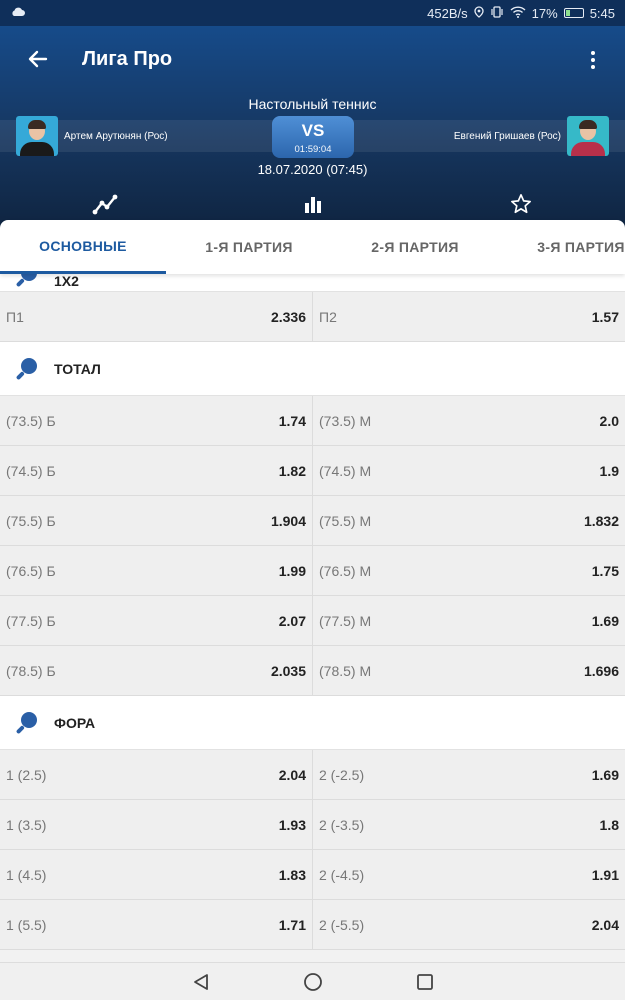 Image resolution: width=625 pixels, height=1000 pixels. What do you see at coordinates (469, 824) in the screenshot?
I see `odds-cell-handicap-2: 2 (-3.5) 1.8` at bounding box center [469, 824].